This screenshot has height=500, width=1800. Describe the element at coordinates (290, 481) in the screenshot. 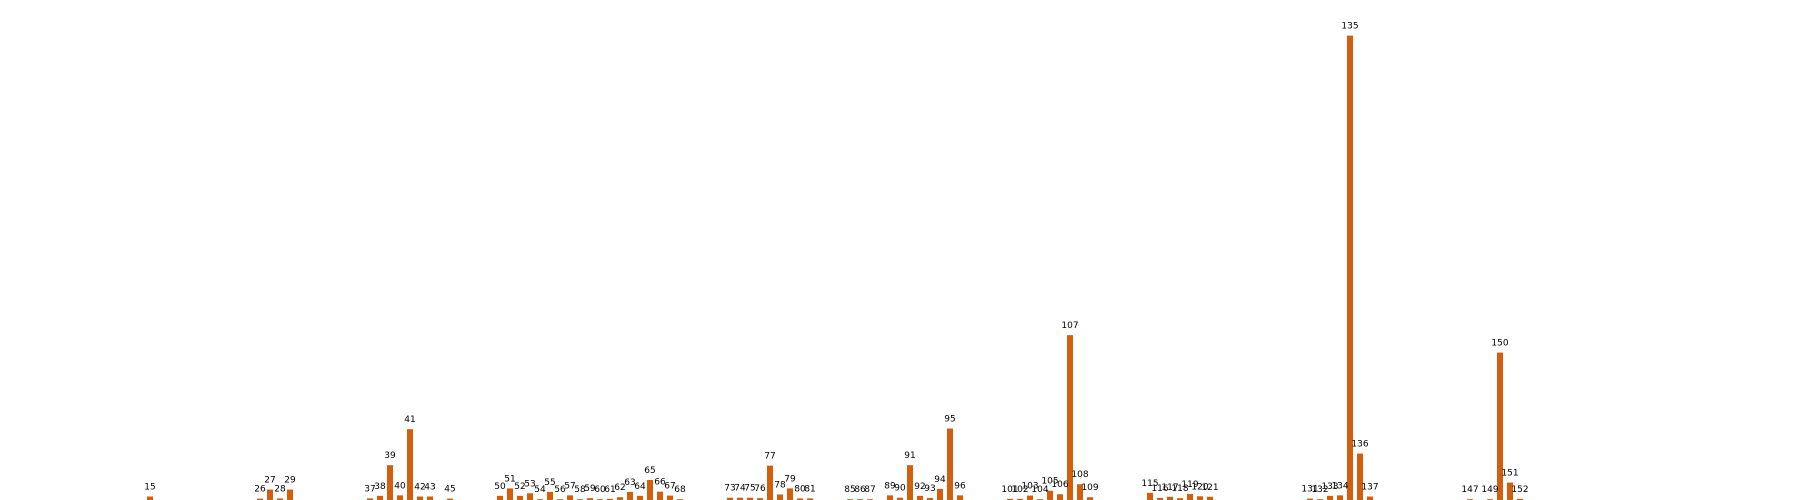

I see `bar-label-29: 29` at that location.